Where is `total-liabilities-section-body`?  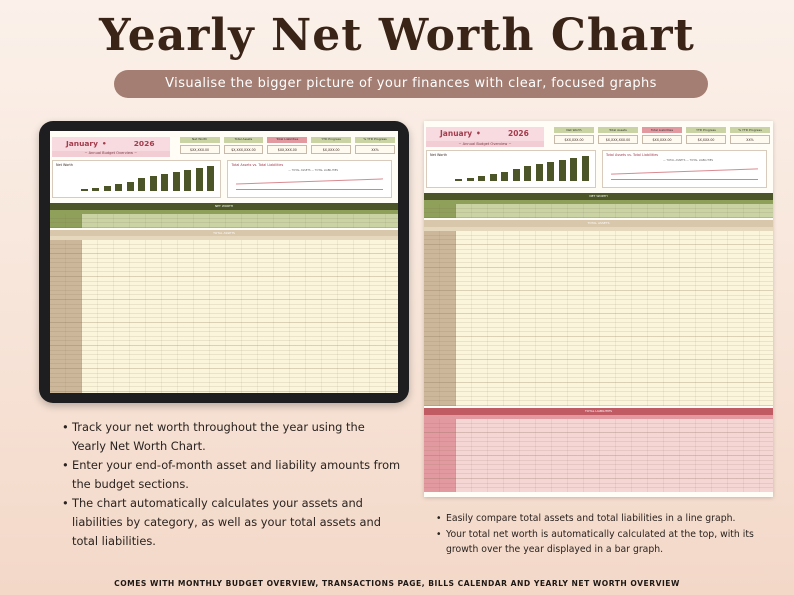
total-liabilities-section-body is located at coordinates (598, 455).